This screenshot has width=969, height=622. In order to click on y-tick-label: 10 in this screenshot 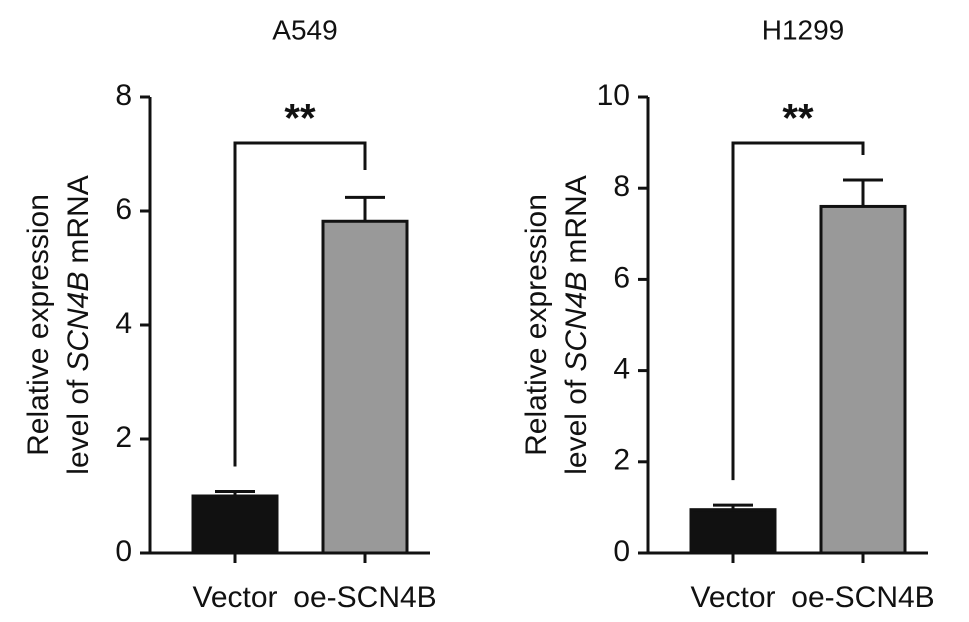, I will do `click(613, 95)`.